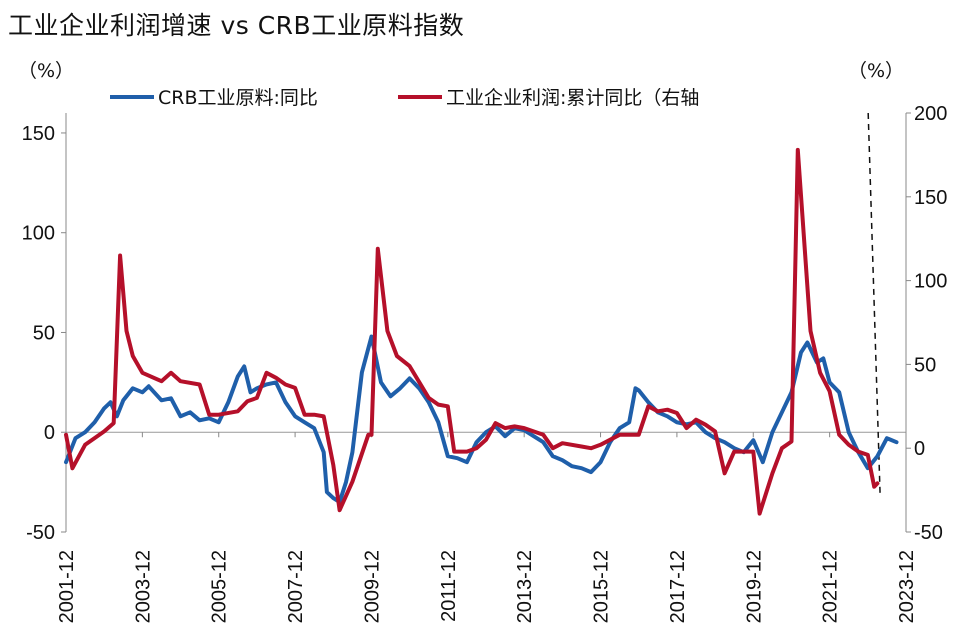  Describe the element at coordinates (678, 586) in the screenshot. I see `x-tick-label: 2017-12` at that location.